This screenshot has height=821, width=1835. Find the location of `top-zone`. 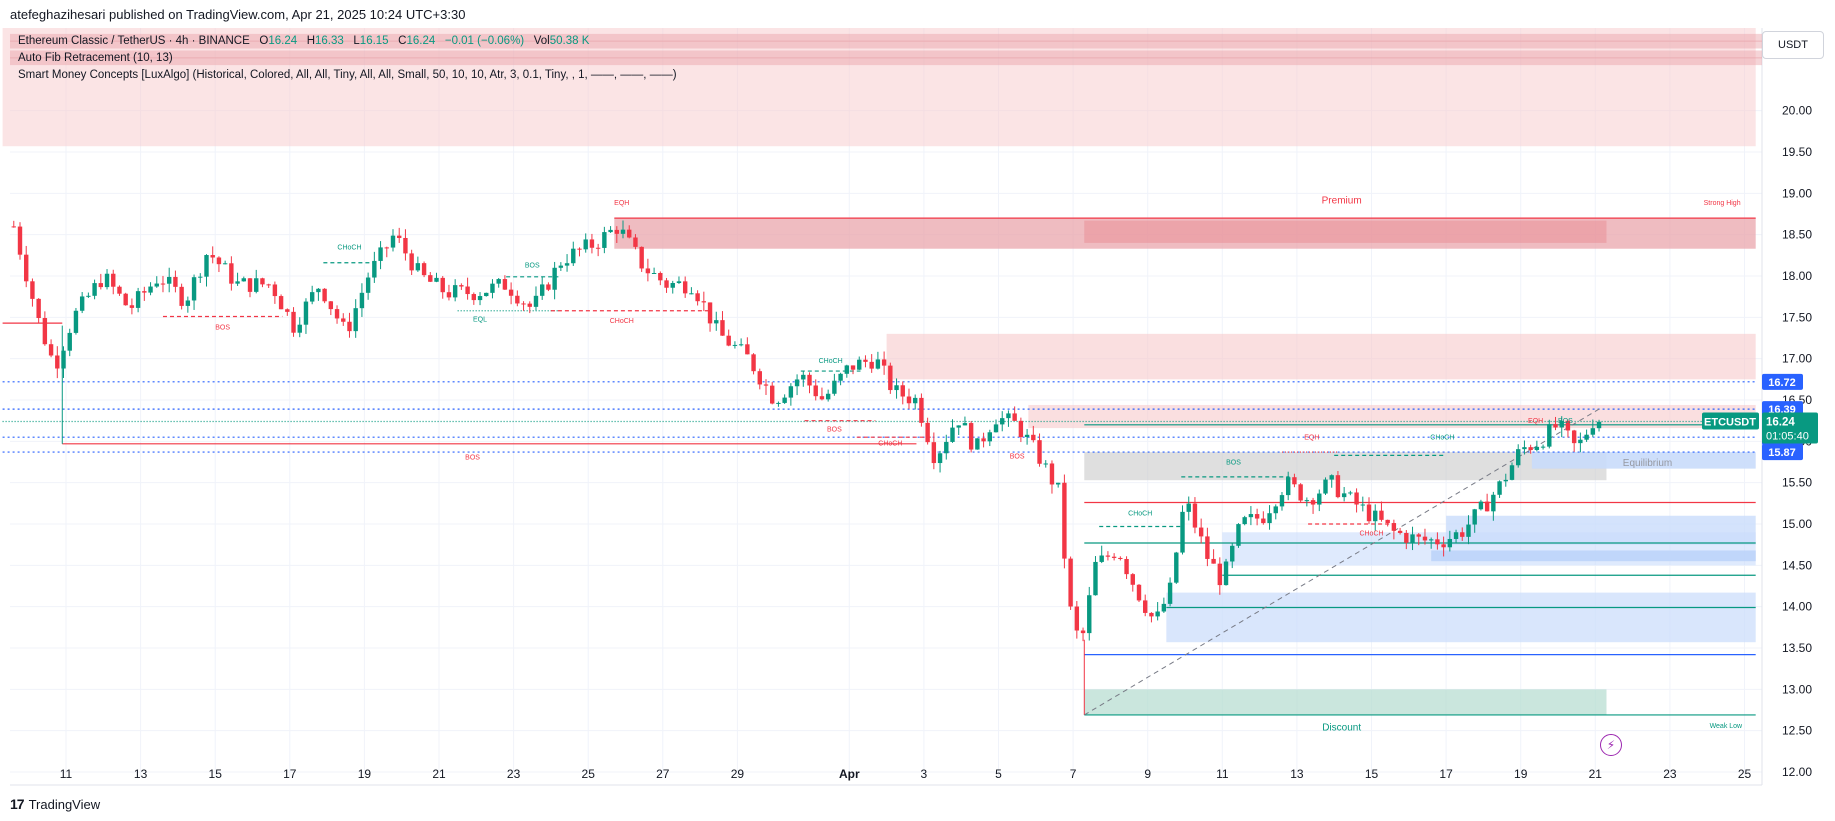

top-zone is located at coordinates (879, 87).